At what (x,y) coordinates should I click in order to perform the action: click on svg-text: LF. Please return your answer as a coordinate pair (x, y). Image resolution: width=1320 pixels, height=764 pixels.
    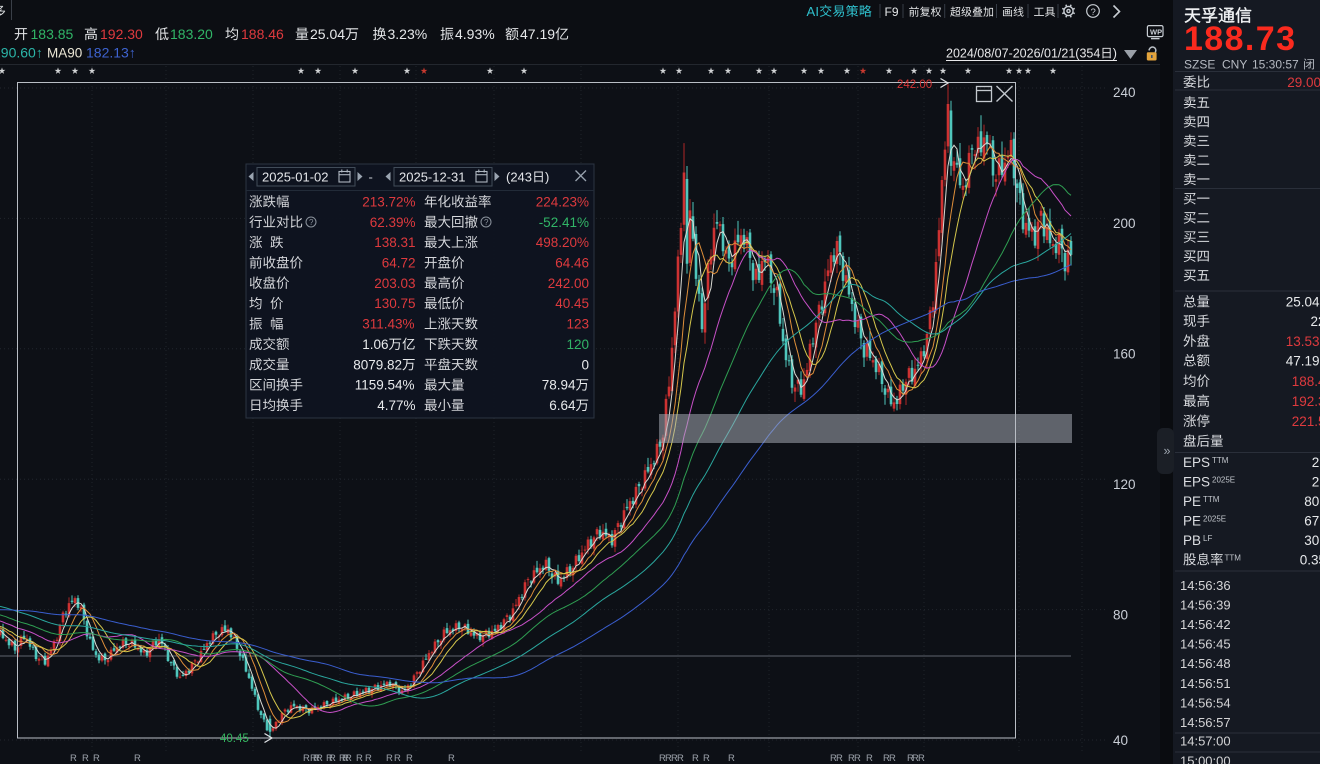
    Looking at the image, I should click on (1207, 538).